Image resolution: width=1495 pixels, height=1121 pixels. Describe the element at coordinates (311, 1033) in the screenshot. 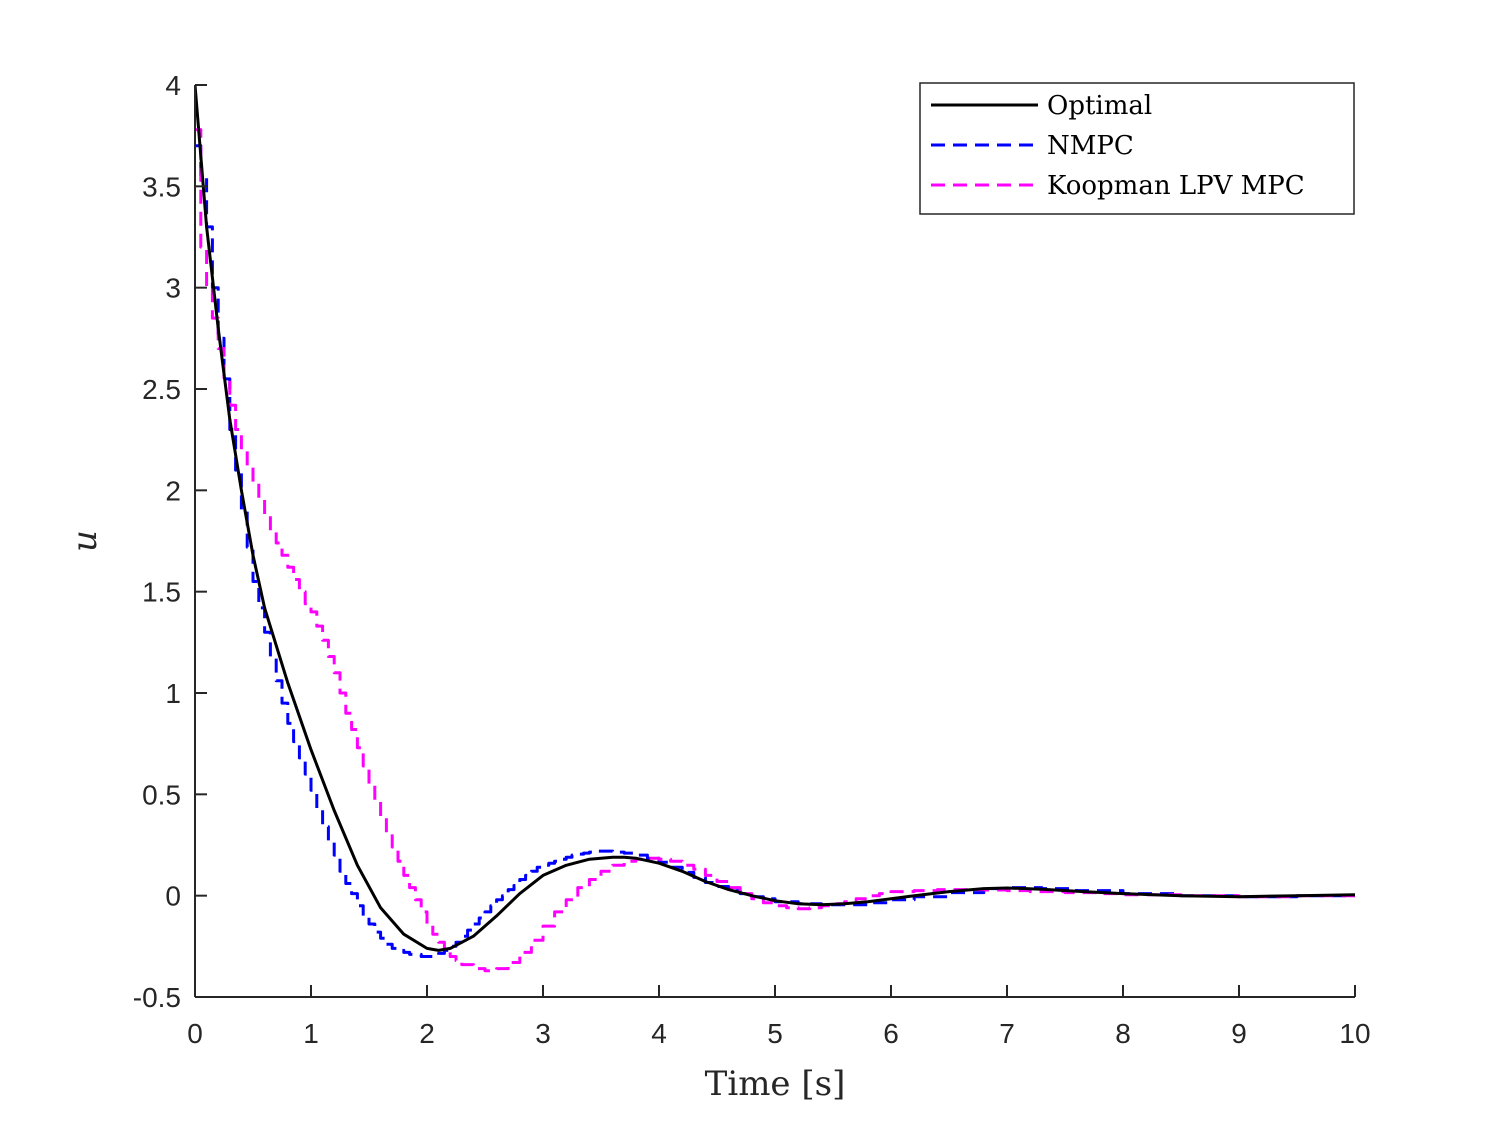

I see `x-tick-label: 1` at that location.